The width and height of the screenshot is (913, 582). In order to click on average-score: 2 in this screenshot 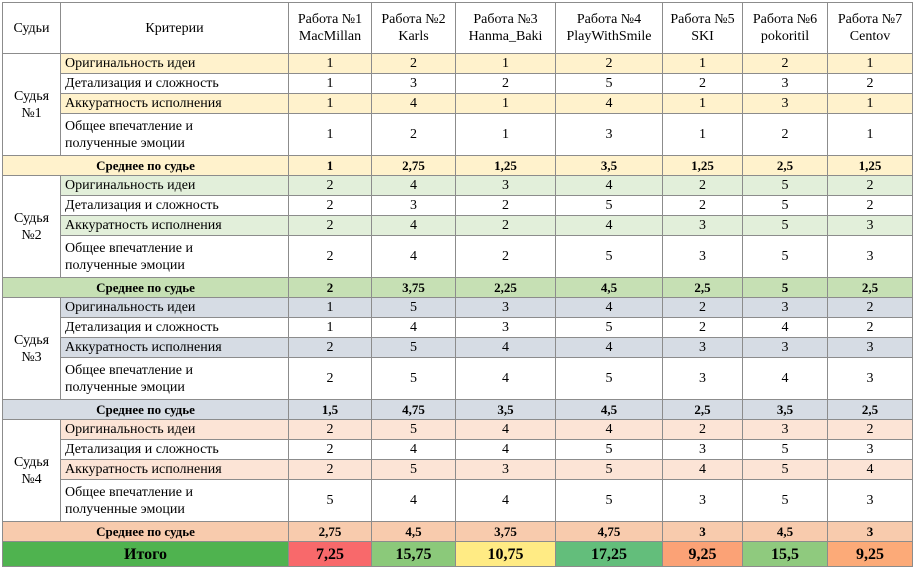, I will do `click(330, 287)`.